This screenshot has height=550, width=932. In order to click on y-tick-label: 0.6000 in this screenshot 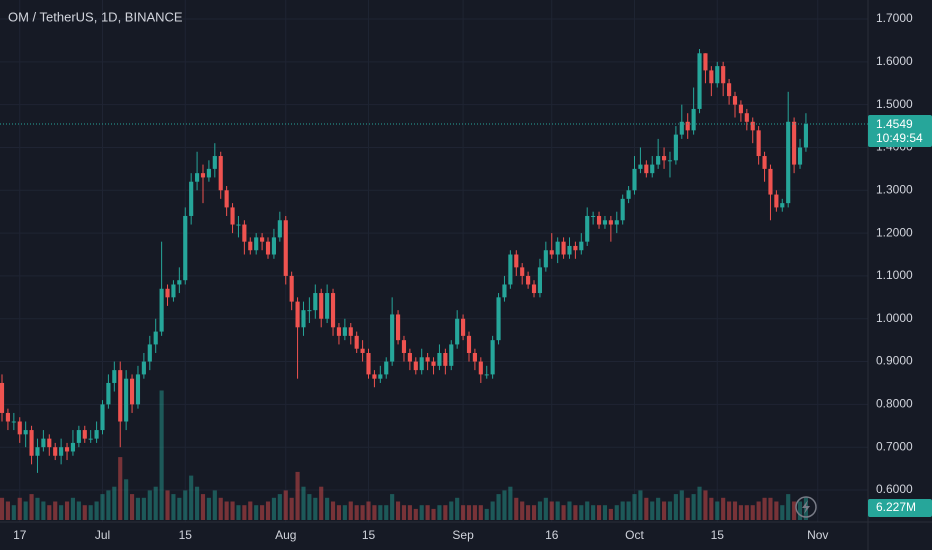, I will do `click(894, 489)`.